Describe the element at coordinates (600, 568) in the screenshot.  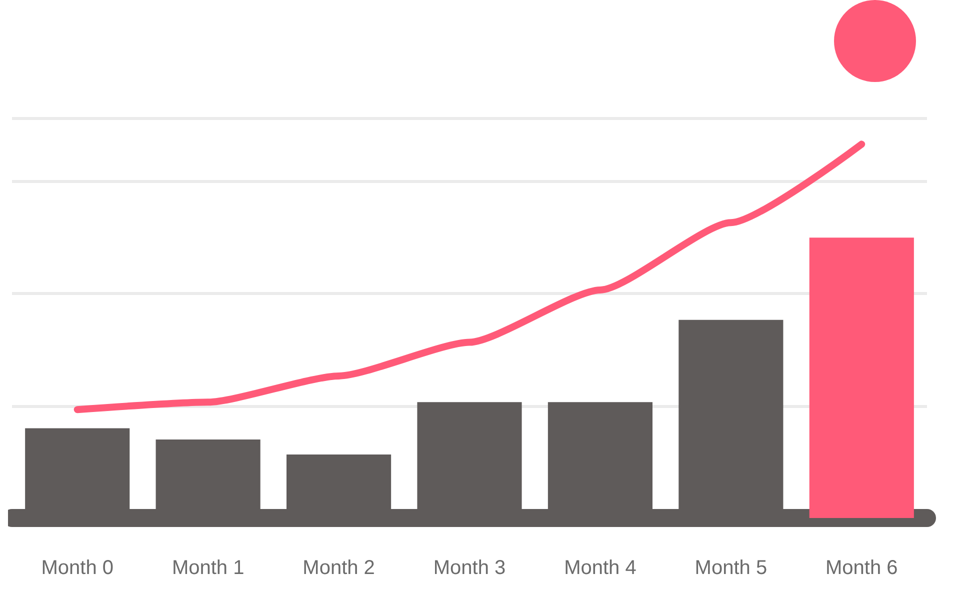
I see `x-tick-label: Month 4` at that location.